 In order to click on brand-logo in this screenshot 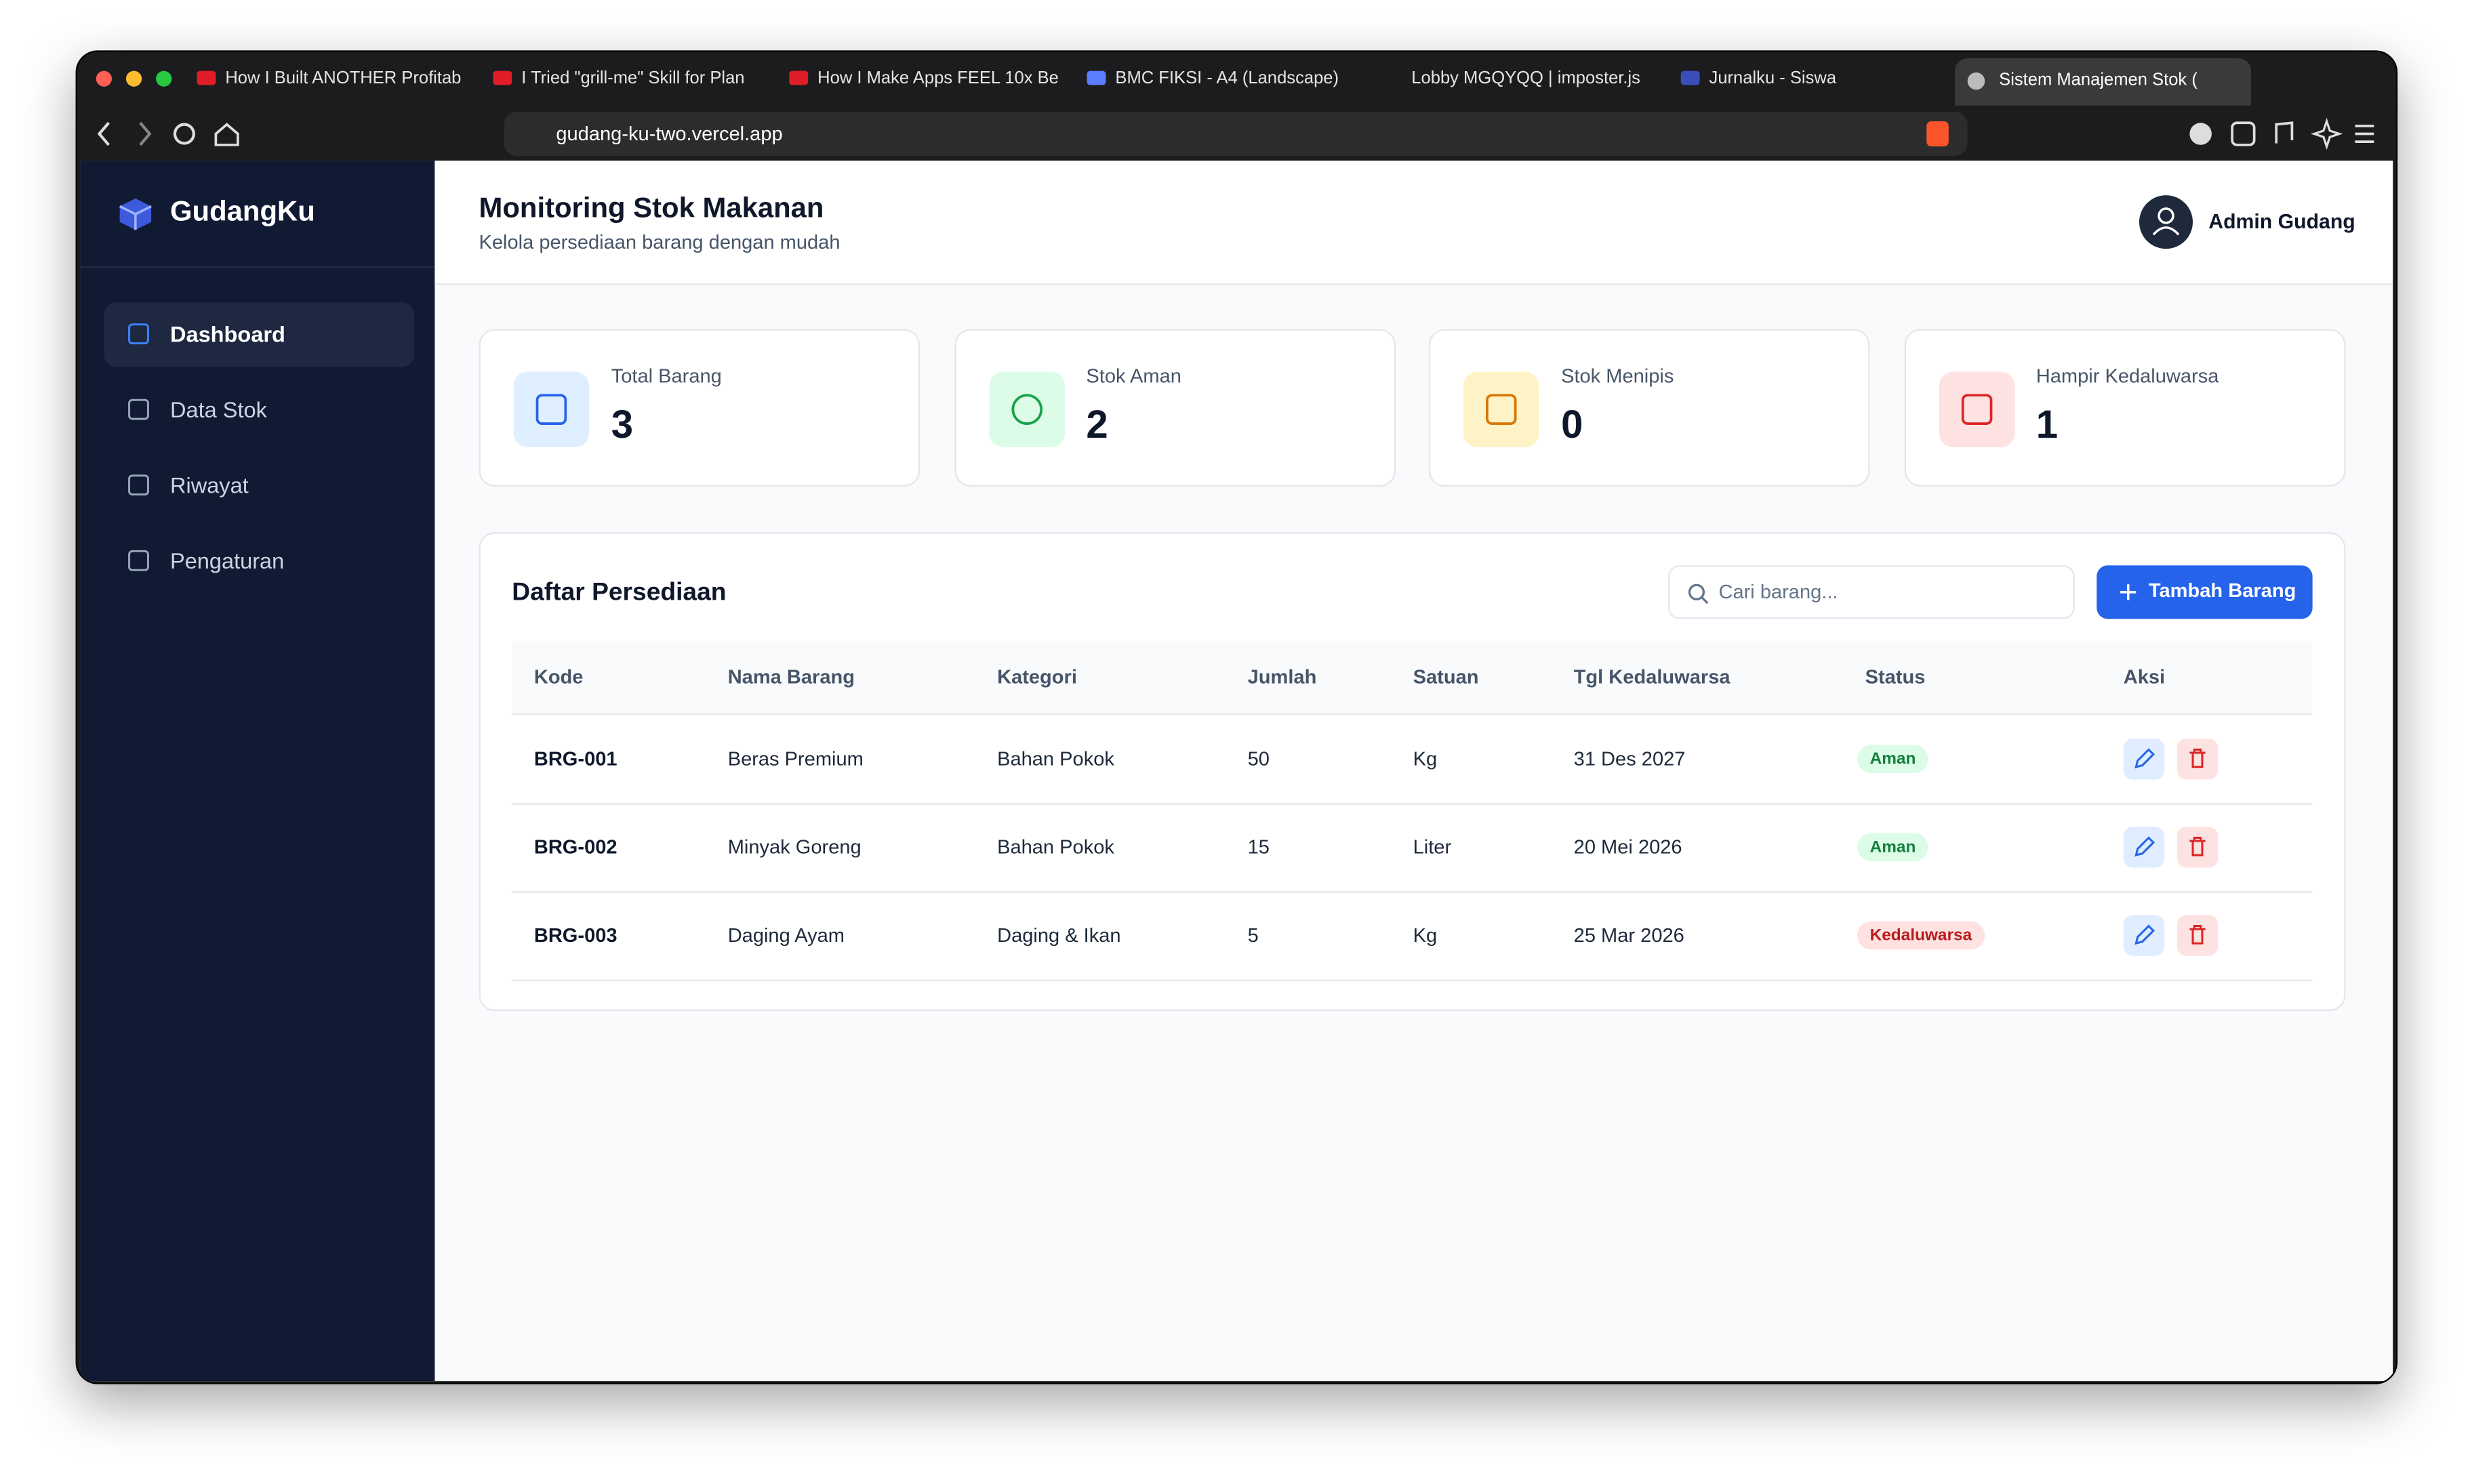, I will do `click(135, 214)`.